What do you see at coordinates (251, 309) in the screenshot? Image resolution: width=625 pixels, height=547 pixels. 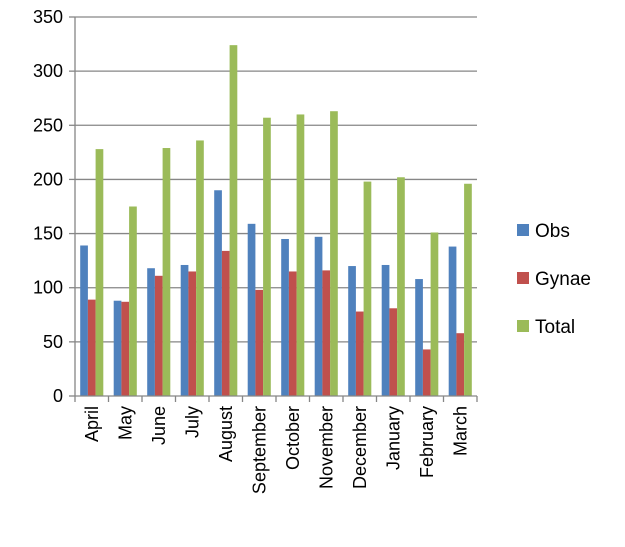 I see `bar-obs-september` at bounding box center [251, 309].